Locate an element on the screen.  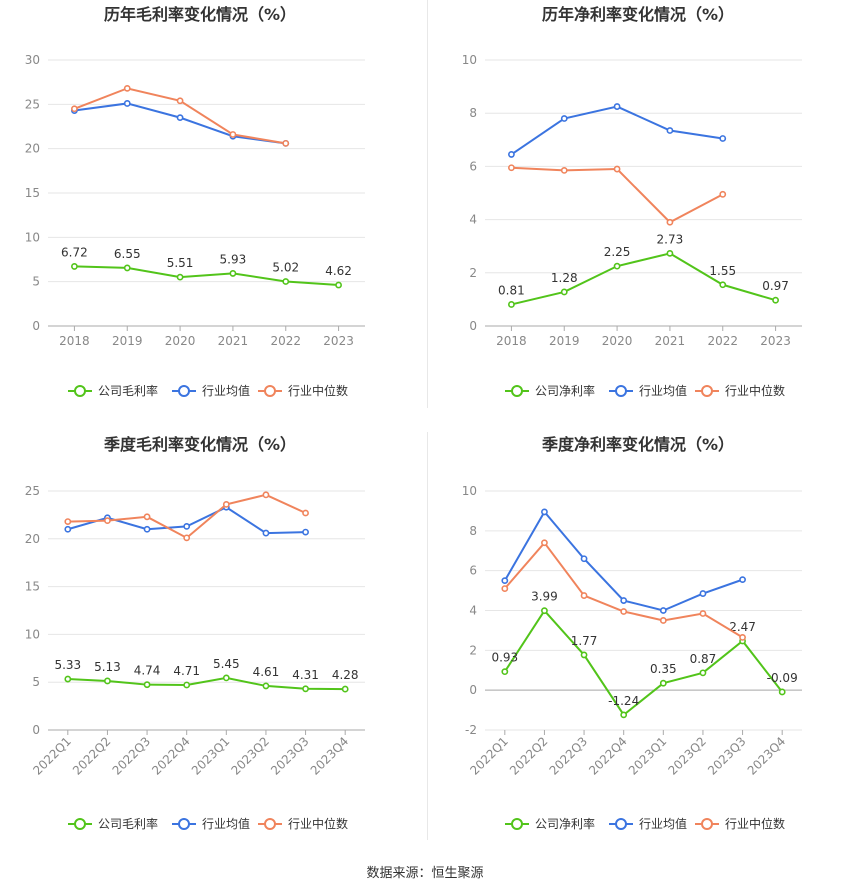
data-label: 4.61 is located at coordinates (266, 672).